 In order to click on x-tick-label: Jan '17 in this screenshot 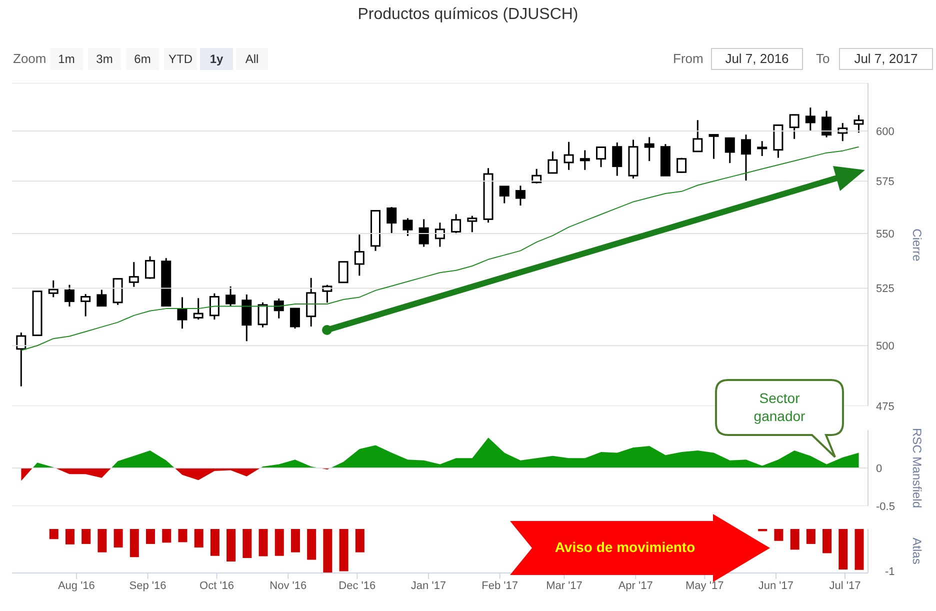, I will do `click(428, 586)`.